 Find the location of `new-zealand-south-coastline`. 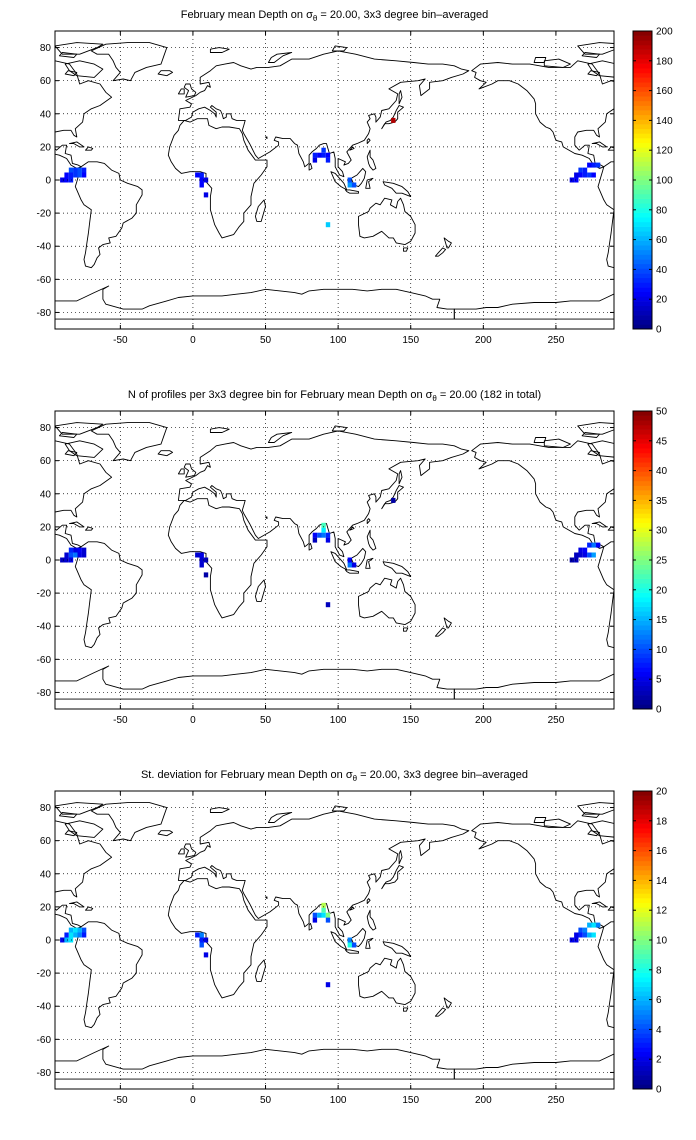

new-zealand-south-coastline is located at coordinates (440, 252).